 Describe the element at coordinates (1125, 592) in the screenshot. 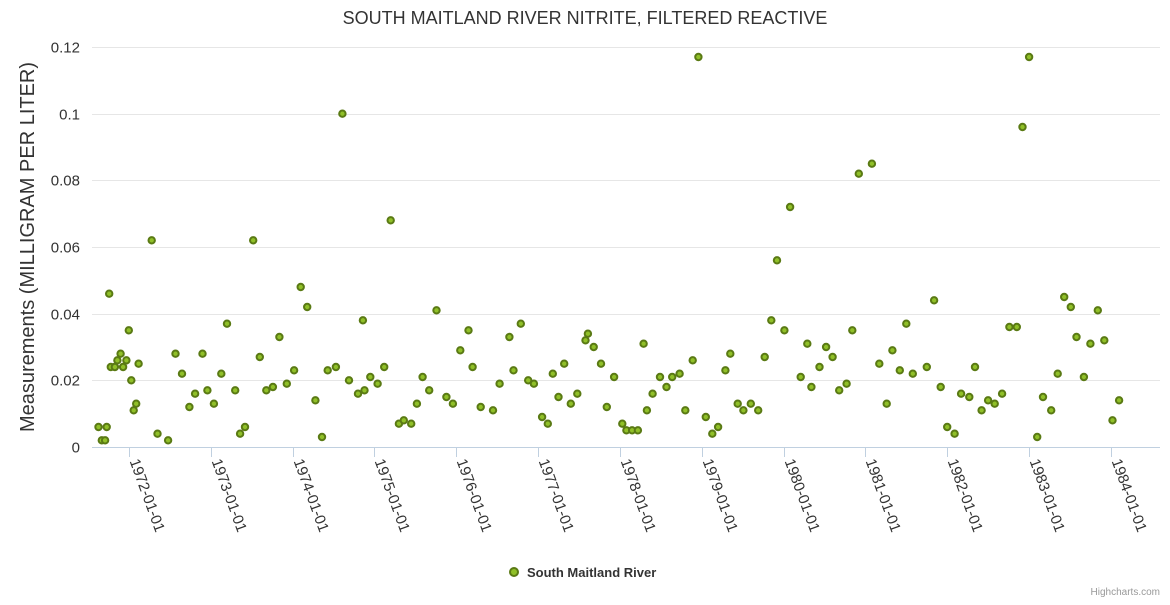

I see `credits-link: Highcharts.com` at that location.